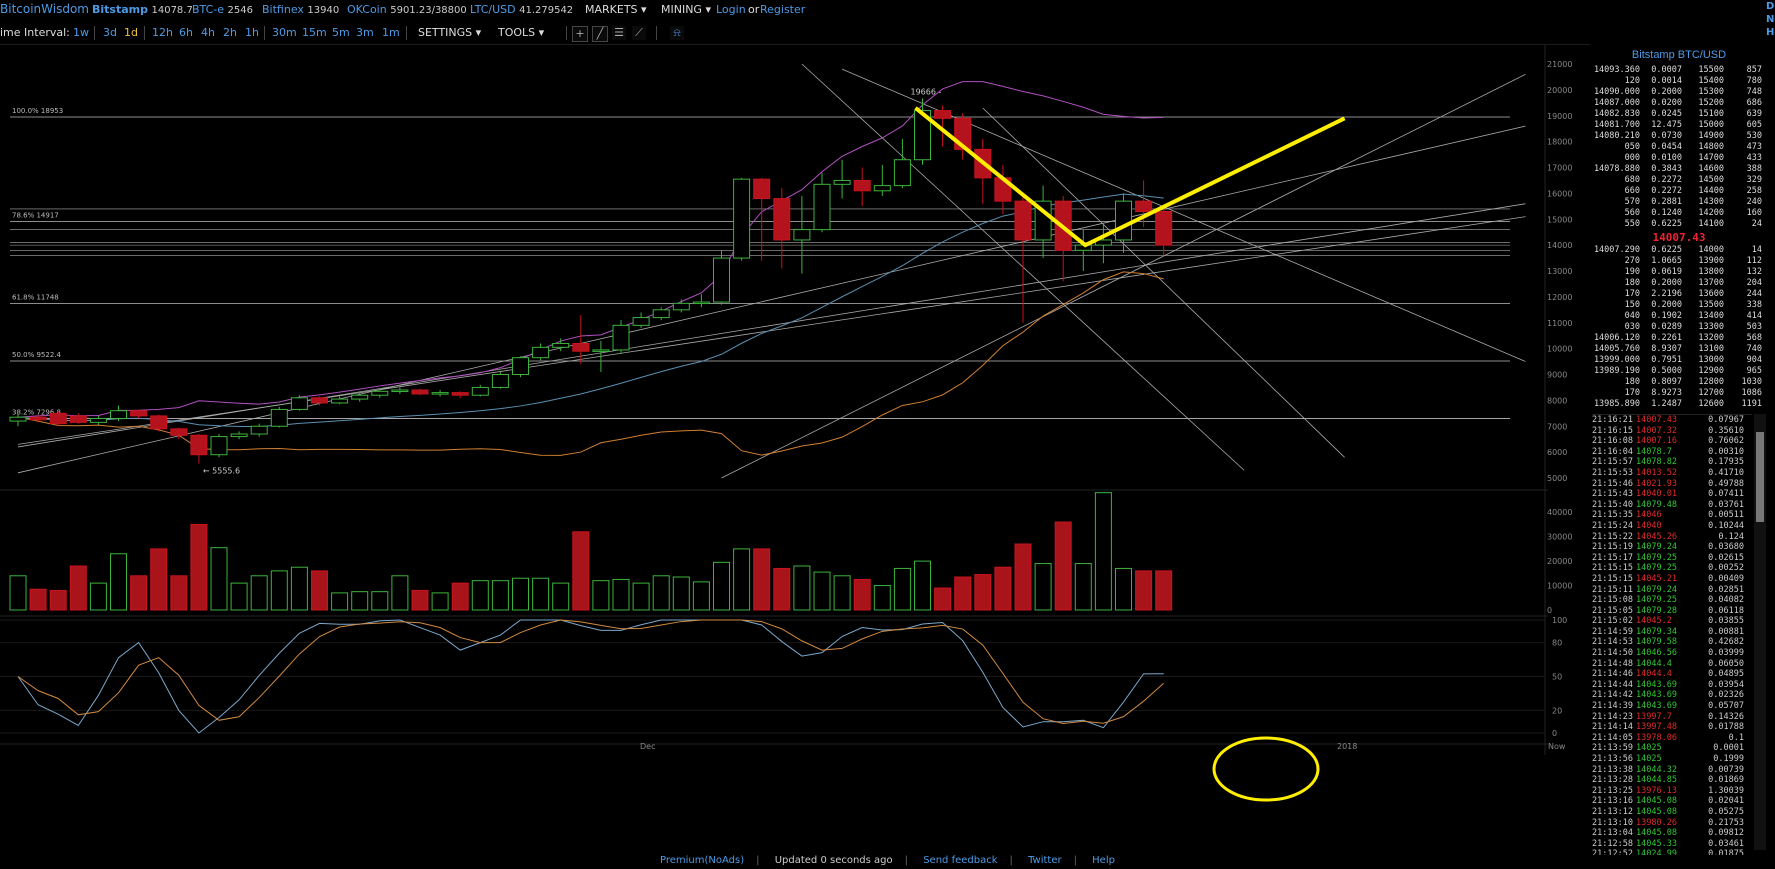 This screenshot has width=1775, height=869. I want to click on order-book-cell: 160, so click(1754, 213).